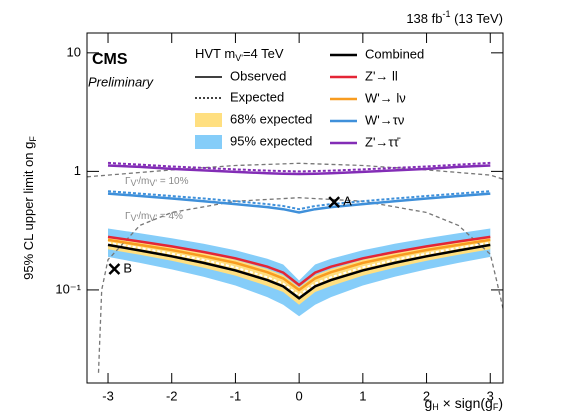 The height and width of the screenshot is (418, 580). Describe the element at coordinates (121, 81) in the screenshot. I see `preliminary-label: Preliminary` at that location.